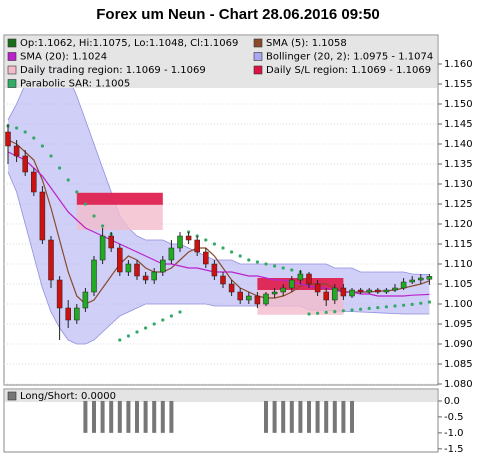 The height and width of the screenshot is (457, 480). I want to click on y-tick-label: 1.085, so click(458, 364).